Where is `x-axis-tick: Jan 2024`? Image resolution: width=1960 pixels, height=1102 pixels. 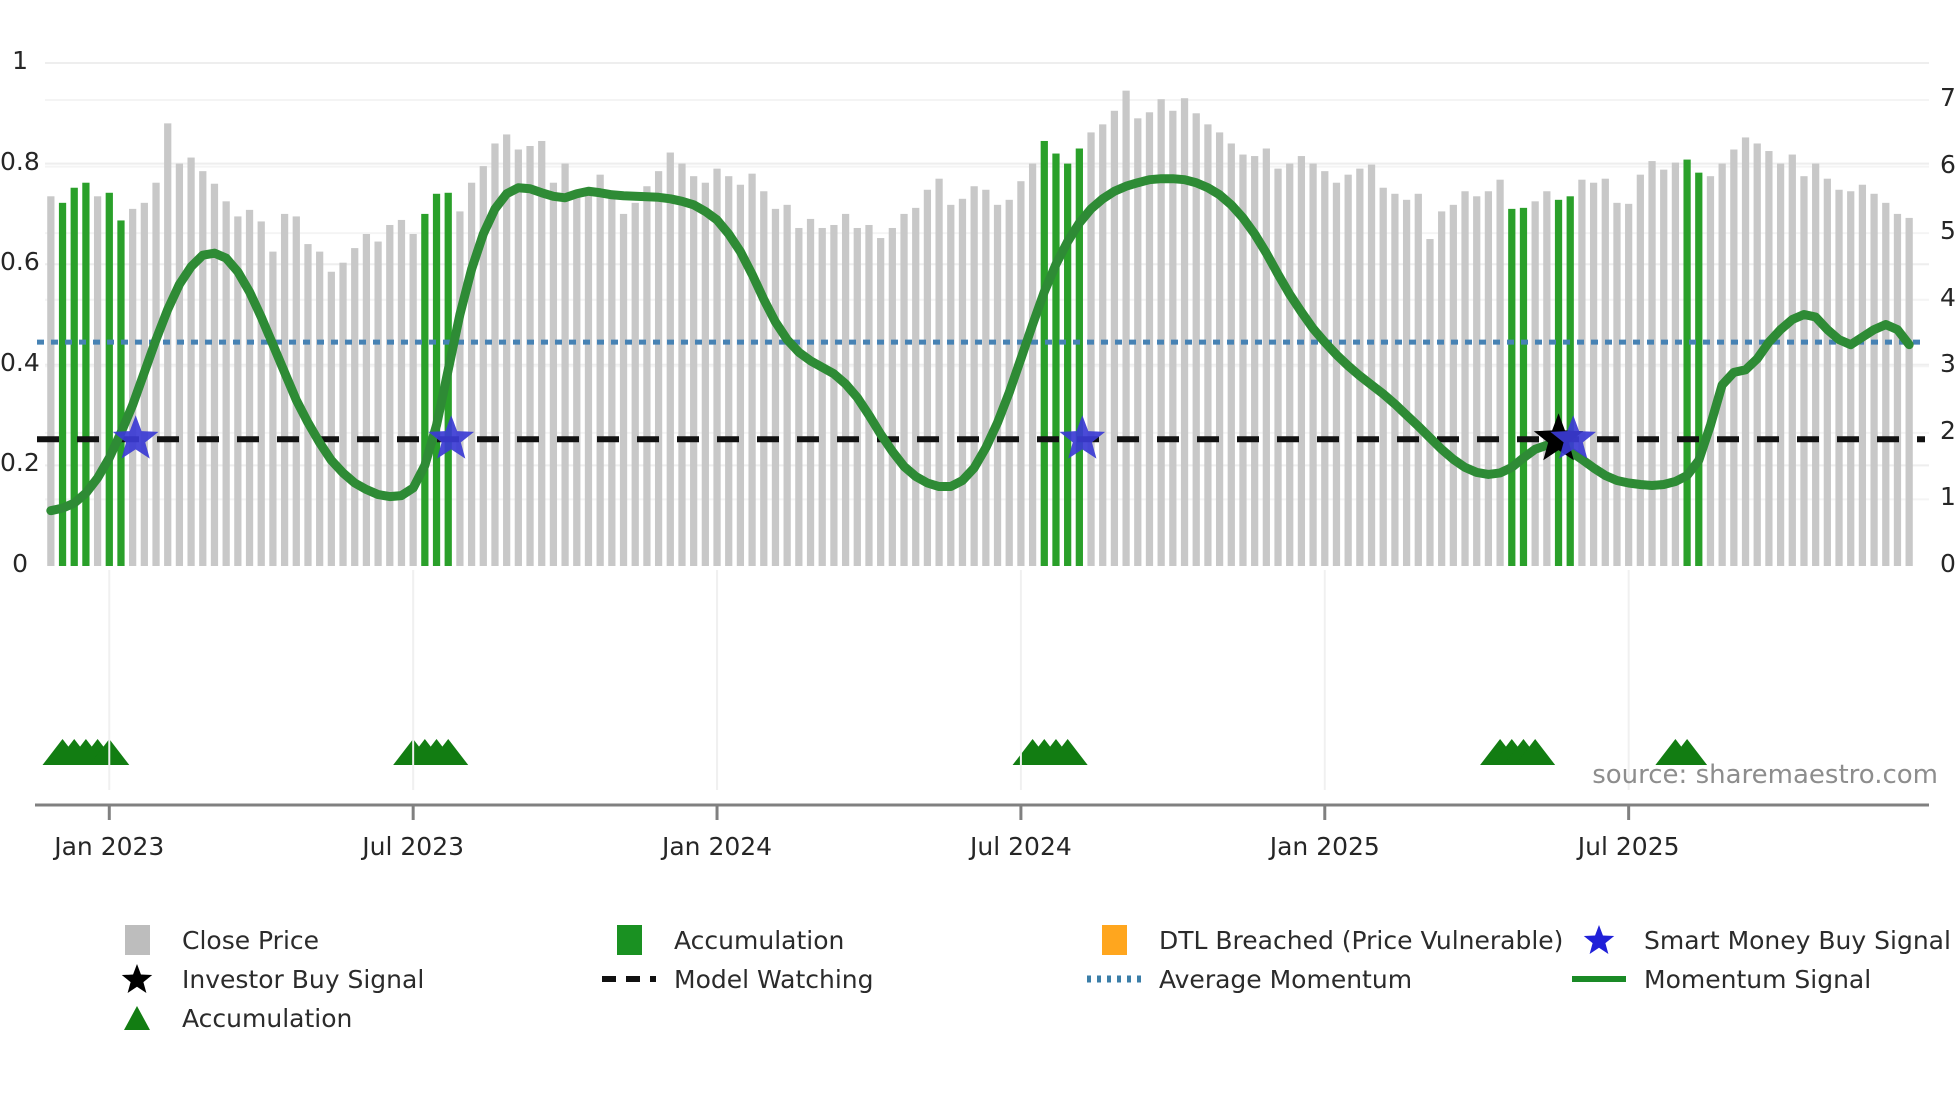 x-axis-tick: Jan 2024 is located at coordinates (717, 846).